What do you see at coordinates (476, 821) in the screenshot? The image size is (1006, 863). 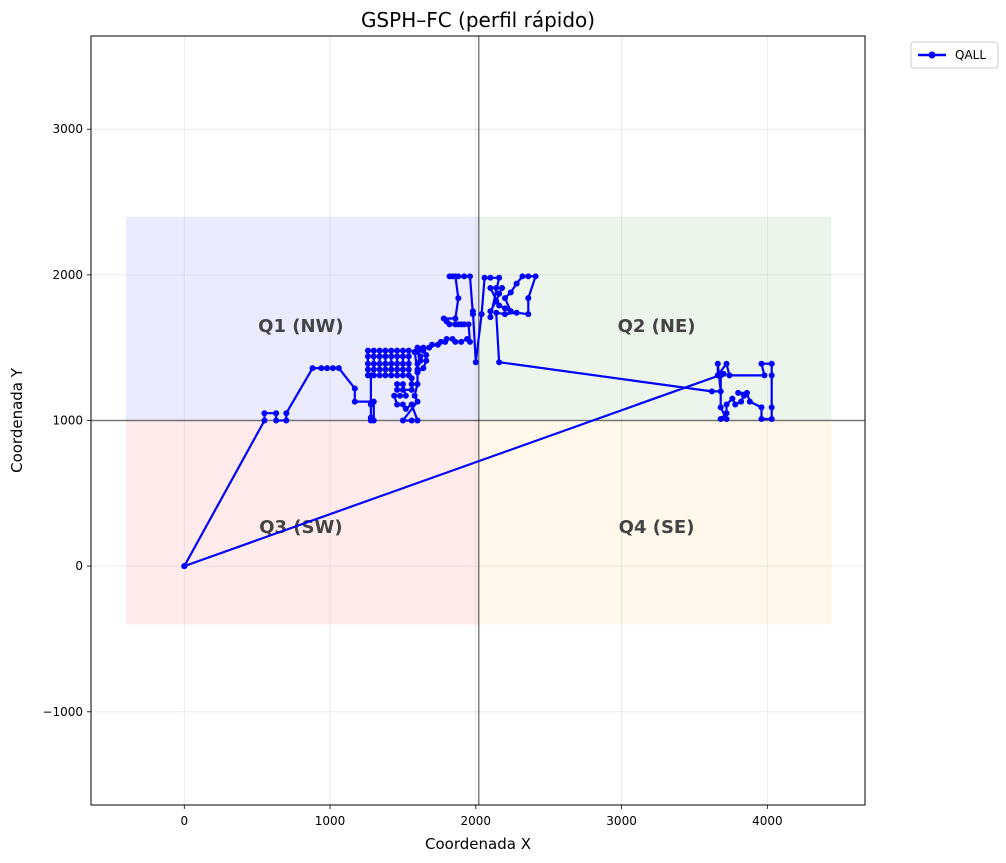 I see `x-tick-label: 2000` at bounding box center [476, 821].